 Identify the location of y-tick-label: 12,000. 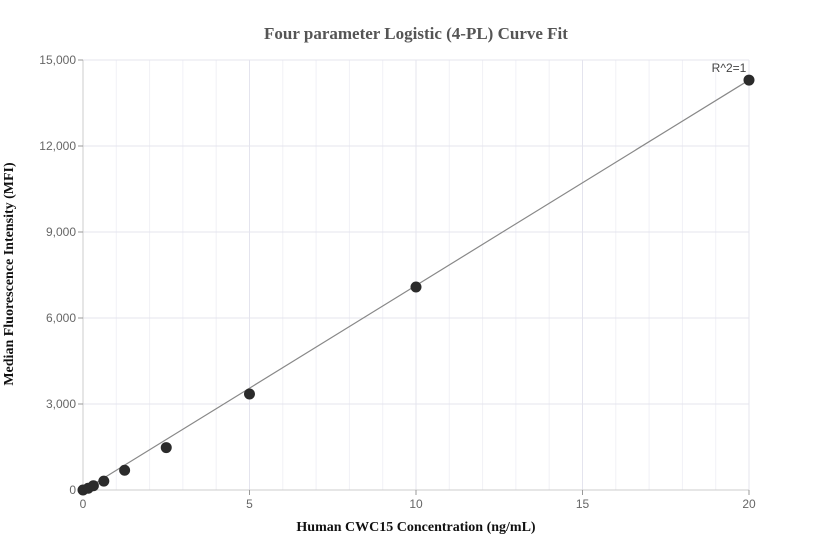
(57, 146).